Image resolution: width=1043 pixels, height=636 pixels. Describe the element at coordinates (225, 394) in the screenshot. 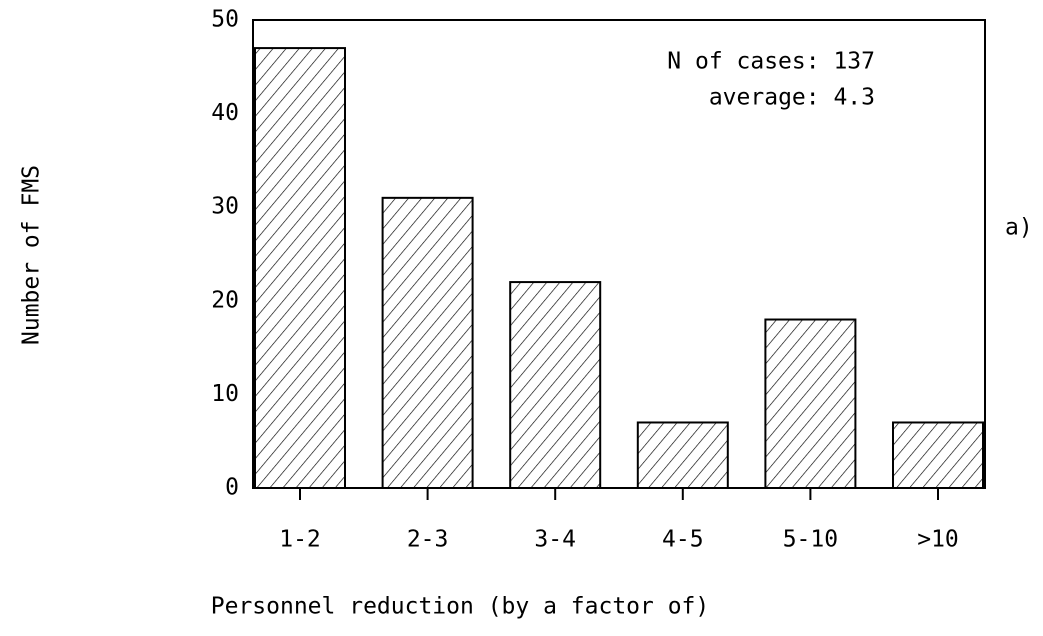

I see `y-tick-label: 10` at that location.